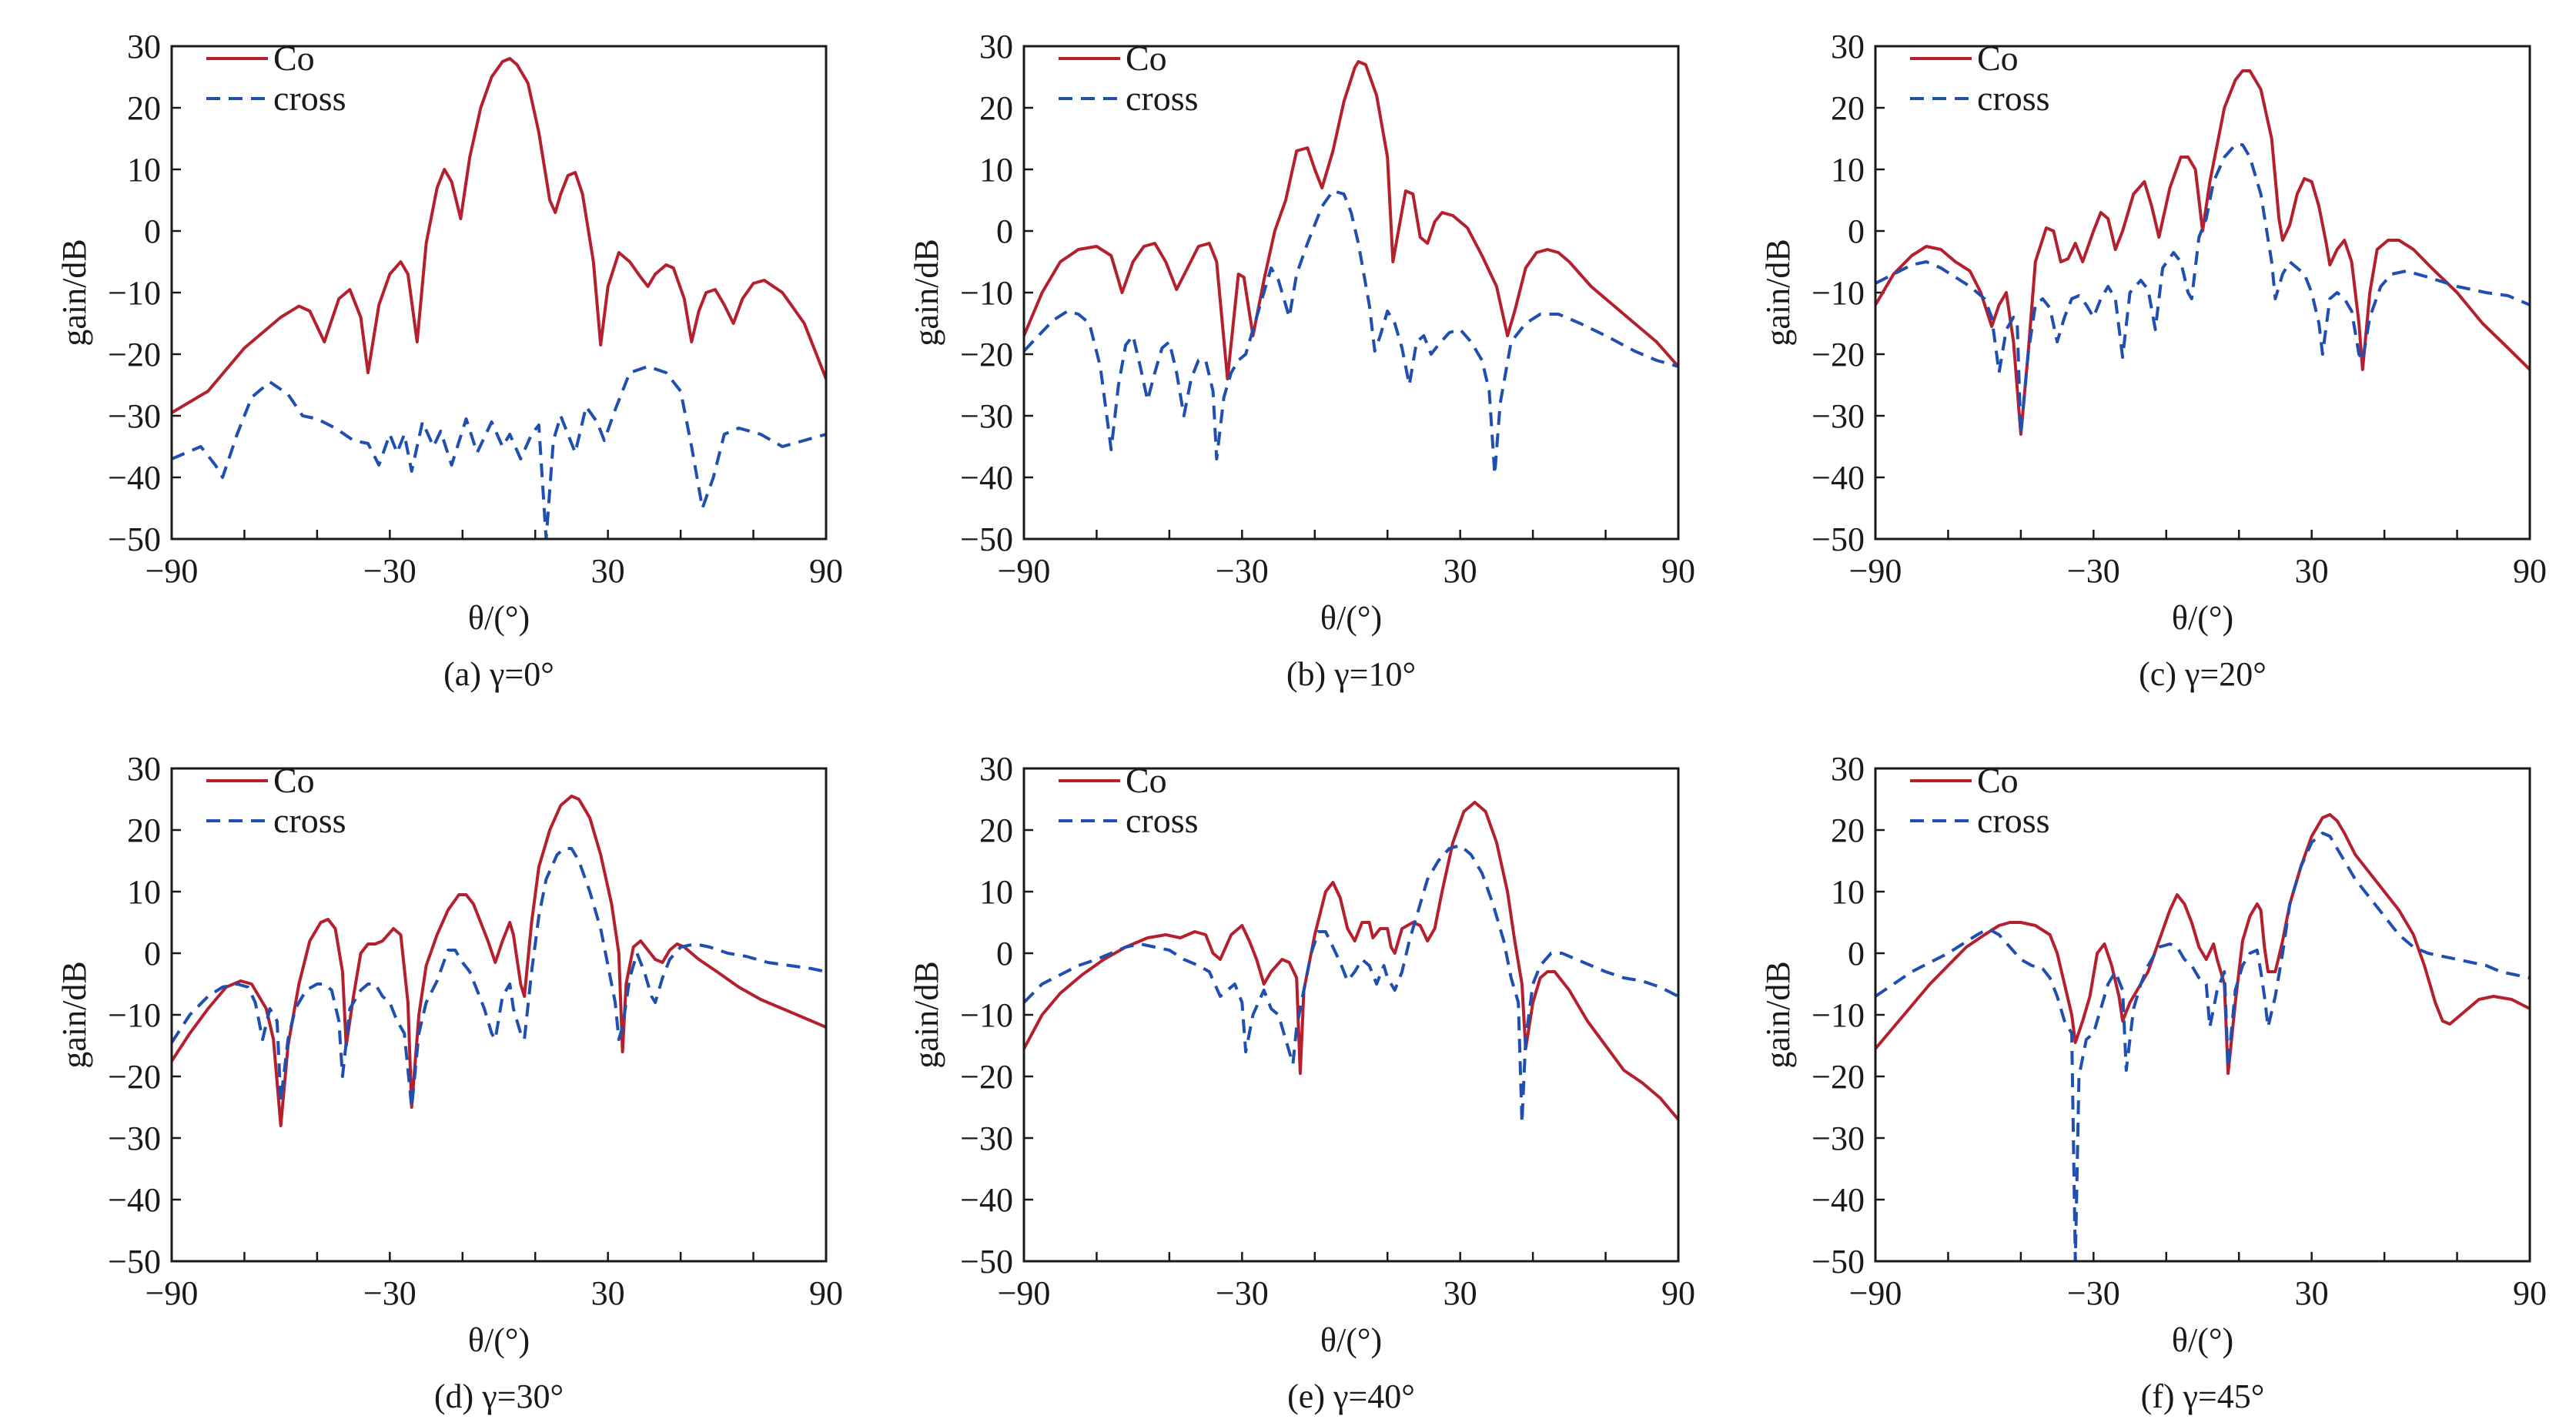 Image resolution: width=2576 pixels, height=1426 pixels. What do you see at coordinates (499, 674) in the screenshot?
I see `panel-caption: (a) γ=0°` at bounding box center [499, 674].